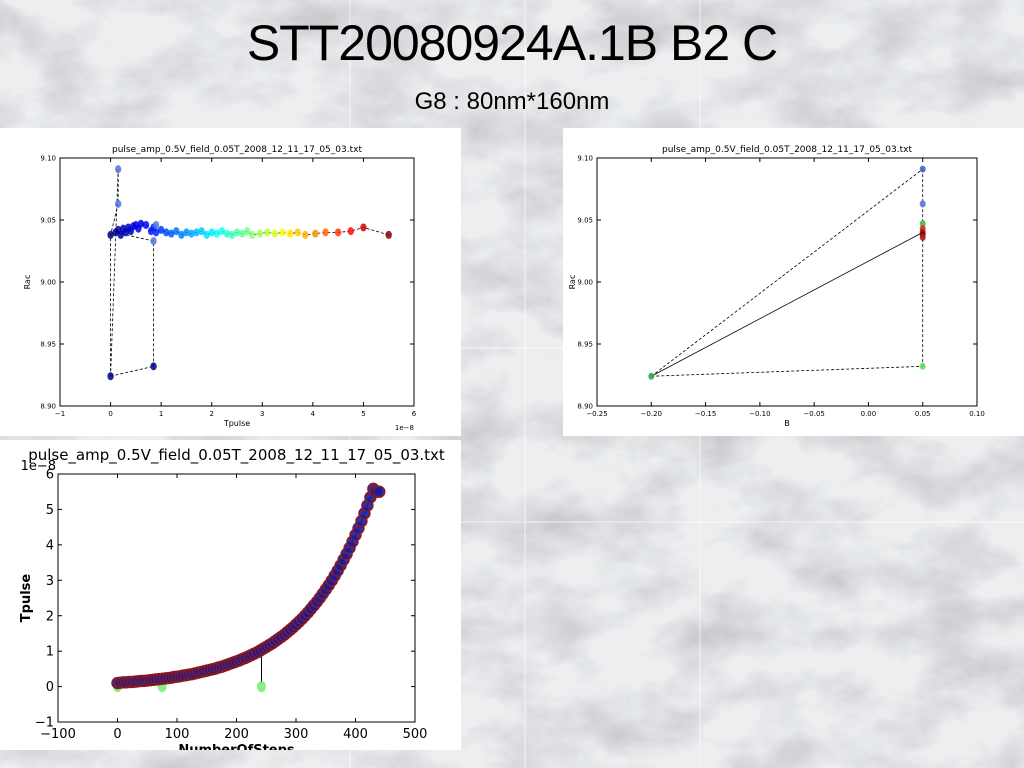  I want to click on x-tick-label: 1, so click(161, 414).